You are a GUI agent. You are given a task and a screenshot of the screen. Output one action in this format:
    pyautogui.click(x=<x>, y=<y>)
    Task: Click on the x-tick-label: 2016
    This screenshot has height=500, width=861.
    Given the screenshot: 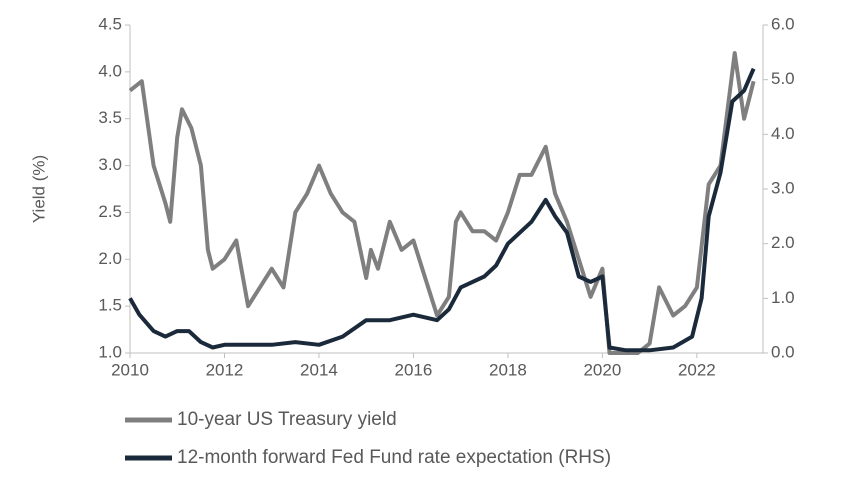 What is the action you would take?
    pyautogui.click(x=414, y=369)
    